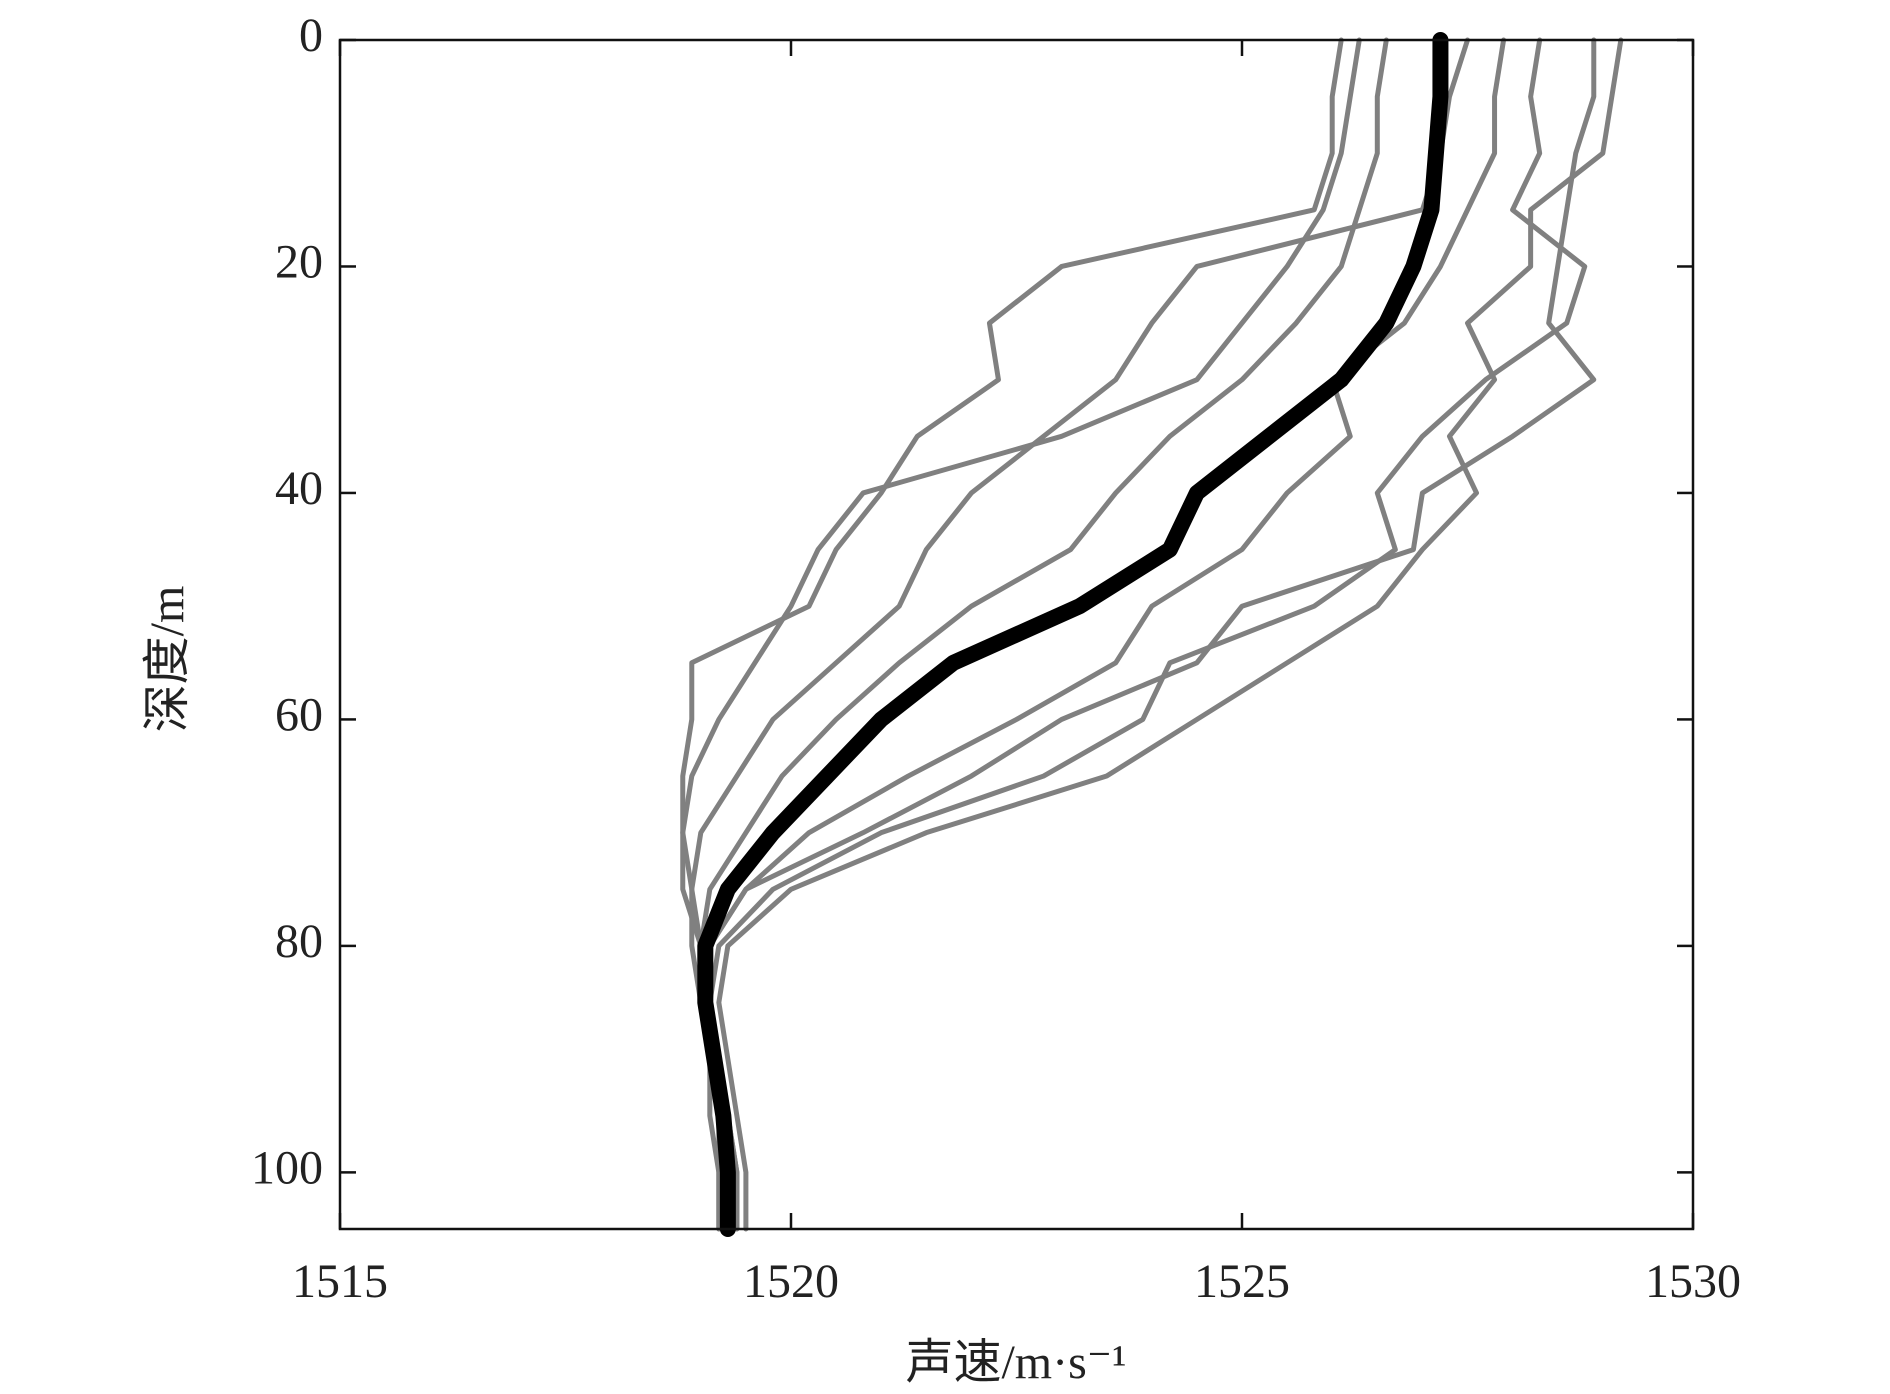  What do you see at coordinates (311, 35) in the screenshot?
I see `y-tick-label: 0` at bounding box center [311, 35].